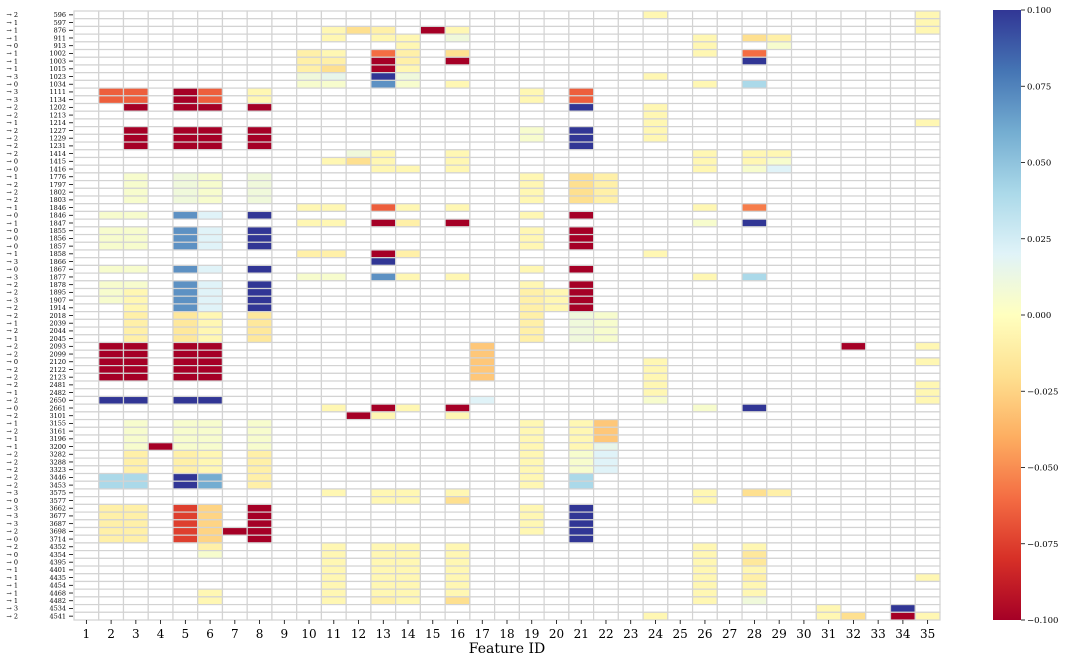 The width and height of the screenshot is (1072, 658). Describe the element at coordinates (507, 649) in the screenshot. I see `x-axis-label: Feature ID` at that location.